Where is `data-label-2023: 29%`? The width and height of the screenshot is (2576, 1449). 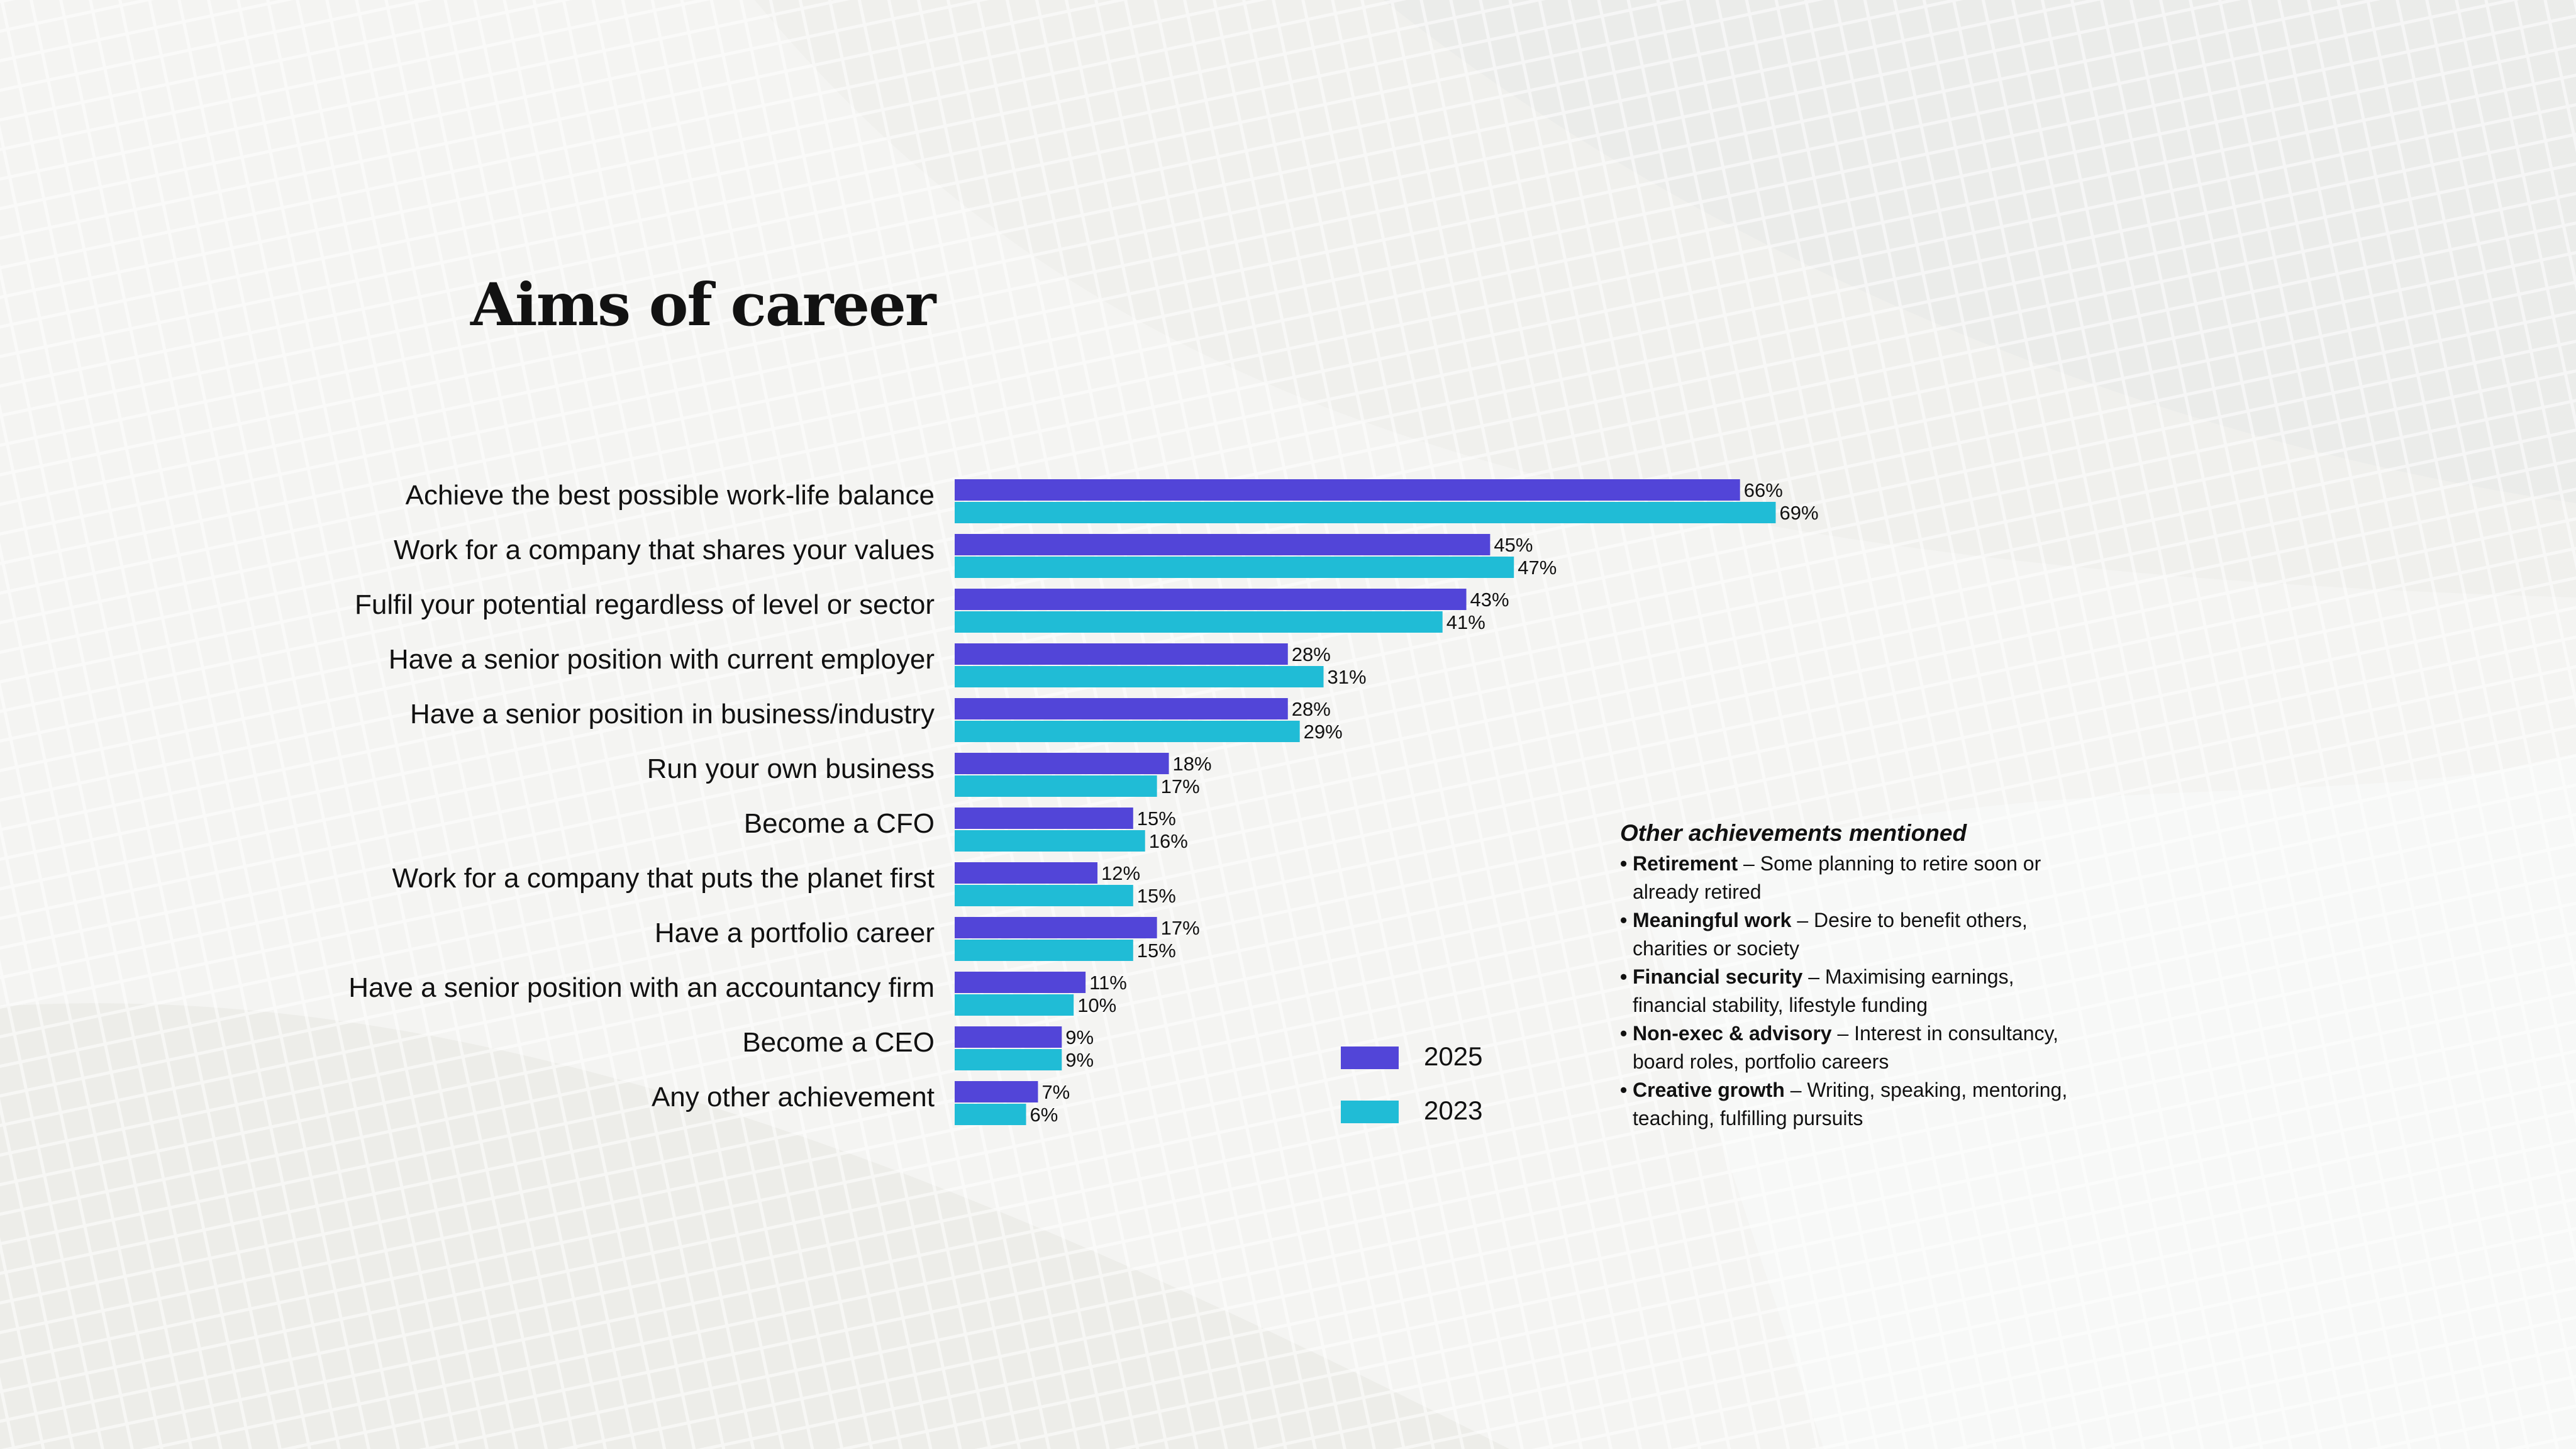
data-label-2023: 29% is located at coordinates (1323, 732).